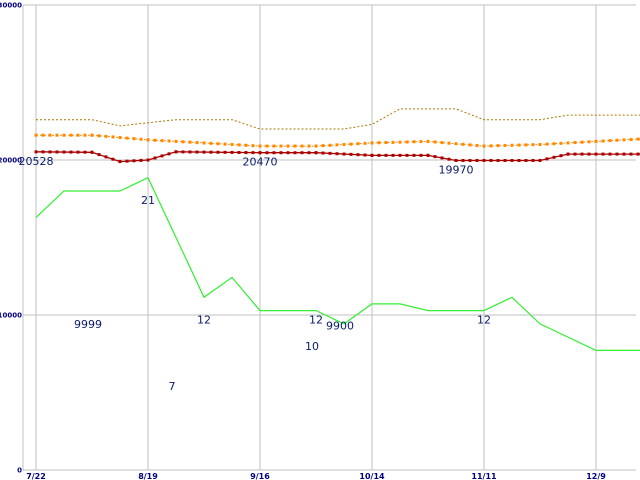 This screenshot has width=640, height=480. What do you see at coordinates (11, 316) in the screenshot?
I see `y-tick-label: 10000` at bounding box center [11, 316].